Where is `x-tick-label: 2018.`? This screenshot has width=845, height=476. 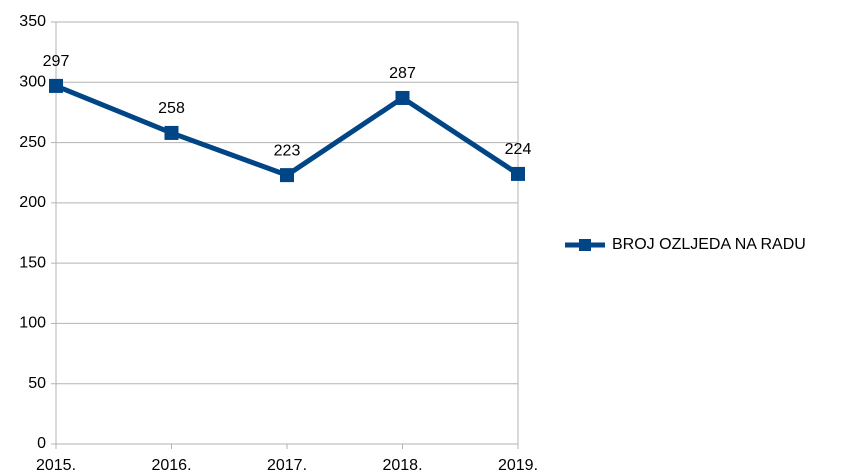 x-tick-label: 2018. is located at coordinates (402, 465).